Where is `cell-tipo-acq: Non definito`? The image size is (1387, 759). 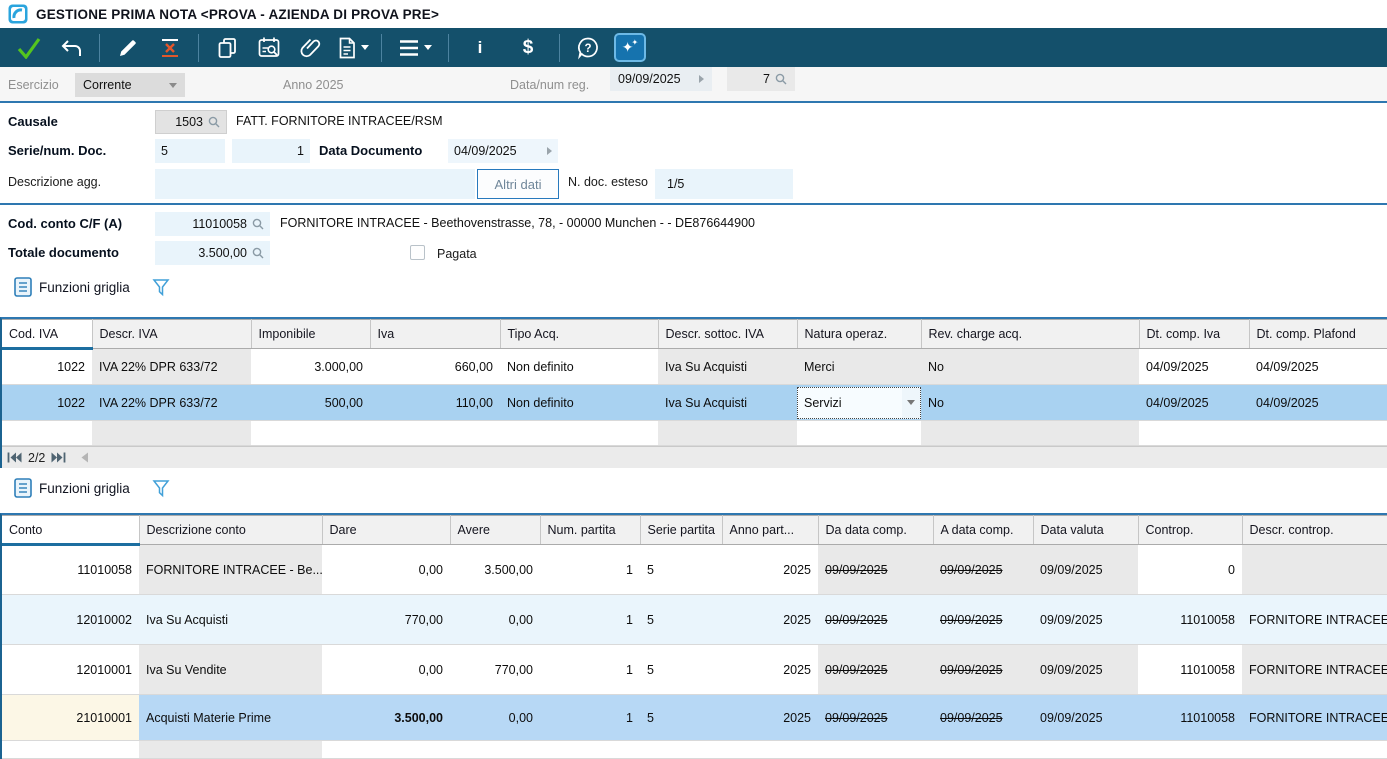 cell-tipo-acq: Non definito is located at coordinates (579, 366).